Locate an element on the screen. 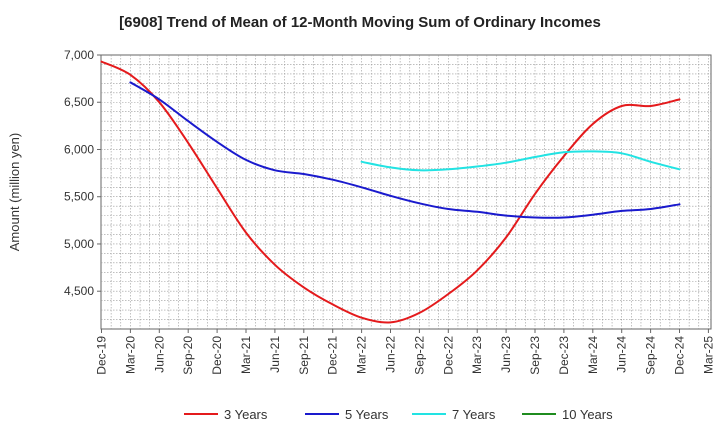 The width and height of the screenshot is (720, 440). x-tick-label: Sep-21 is located at coordinates (304, 355).